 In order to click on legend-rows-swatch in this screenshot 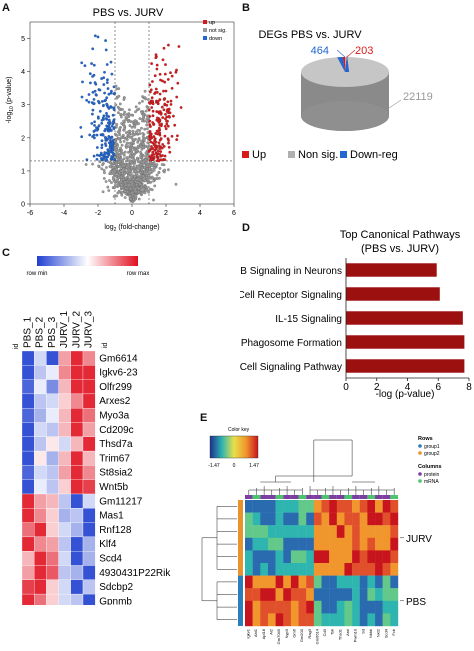, I will do `click(420, 446)`.